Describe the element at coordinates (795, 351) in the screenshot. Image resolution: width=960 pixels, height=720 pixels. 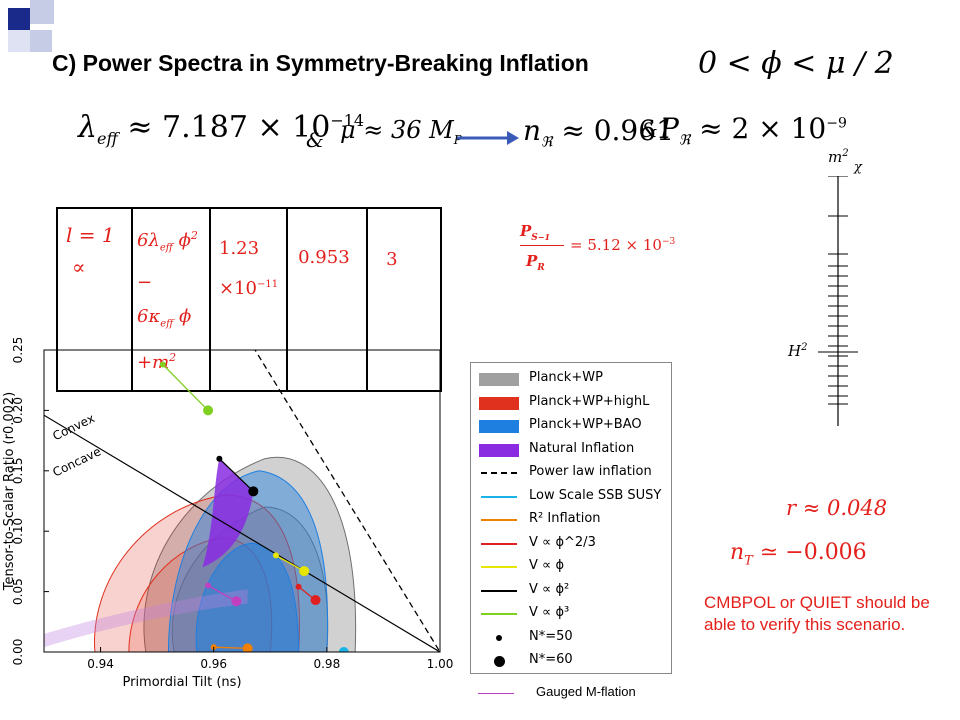
I see `h-label: H` at that location.